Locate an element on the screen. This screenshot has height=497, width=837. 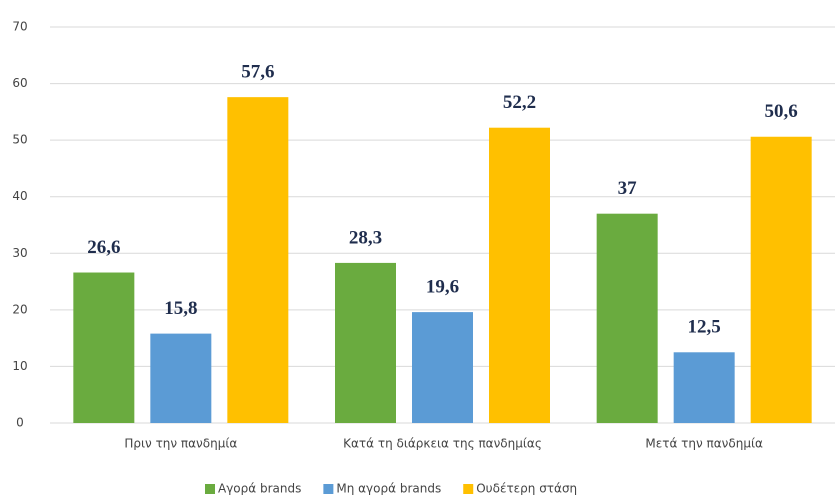
x-tick-label: Πριν την πανδημία is located at coordinates (180, 444).